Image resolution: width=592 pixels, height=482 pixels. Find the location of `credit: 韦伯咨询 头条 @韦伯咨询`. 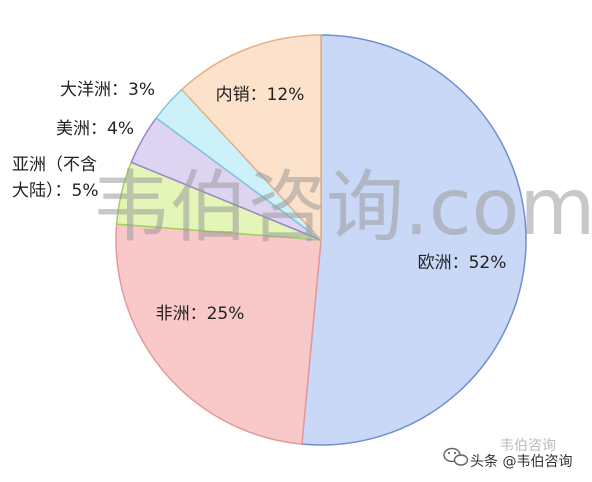

credit: 韦伯咨询 头条 @韦伯咨询 is located at coordinates (507, 454).